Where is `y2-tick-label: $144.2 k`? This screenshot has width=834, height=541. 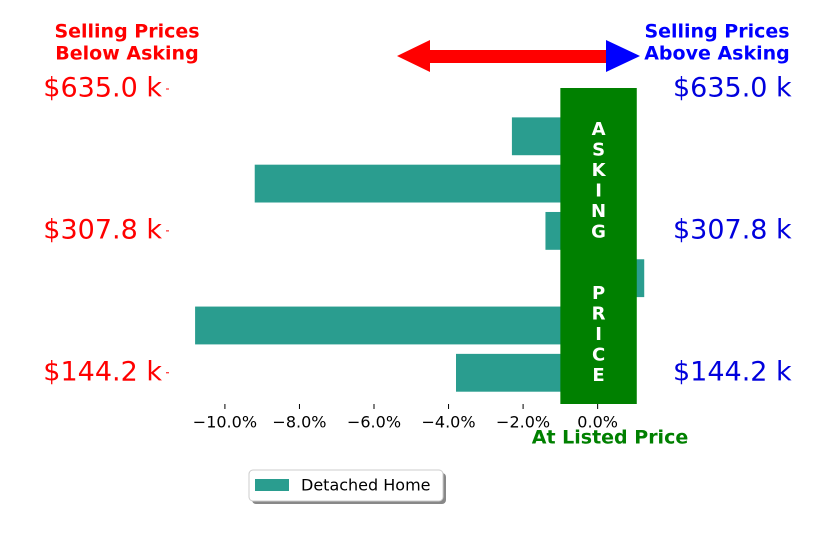
y2-tick-label: $144.2 k is located at coordinates (732, 371).